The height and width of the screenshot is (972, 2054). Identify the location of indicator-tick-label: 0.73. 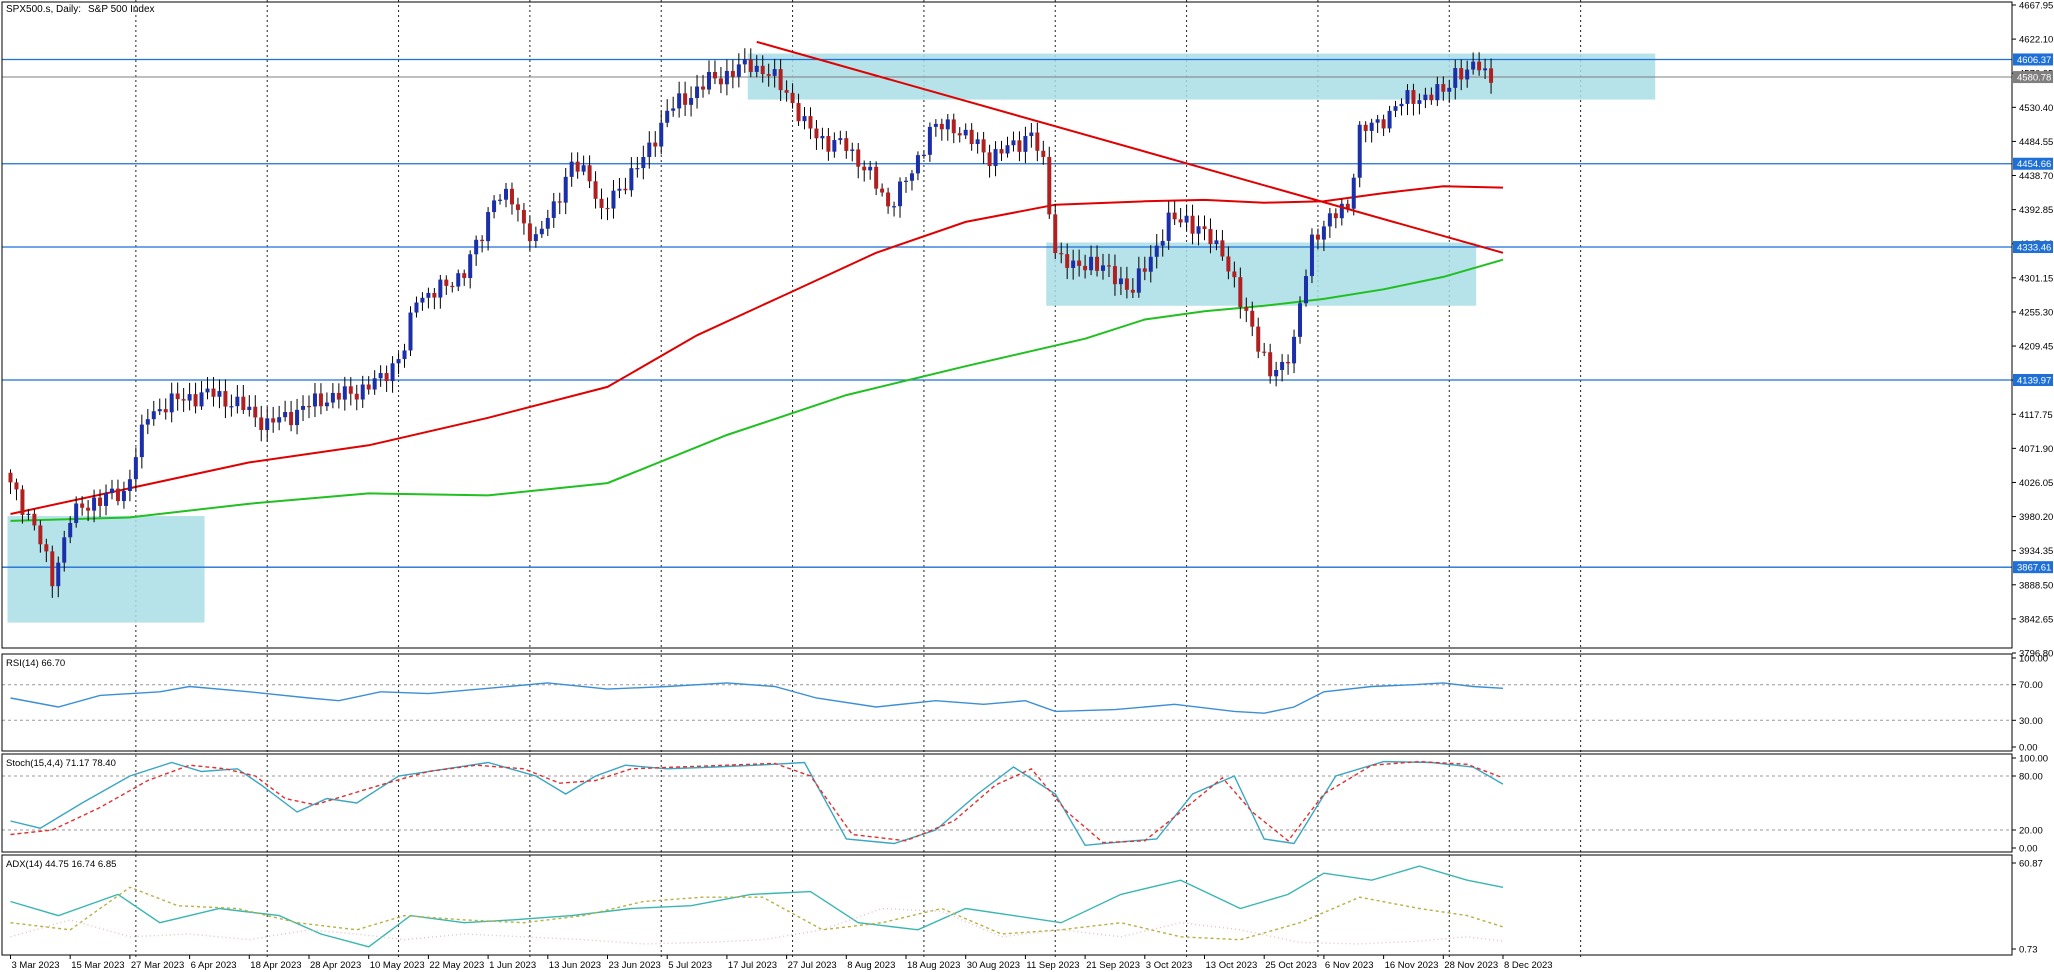
(2028, 950).